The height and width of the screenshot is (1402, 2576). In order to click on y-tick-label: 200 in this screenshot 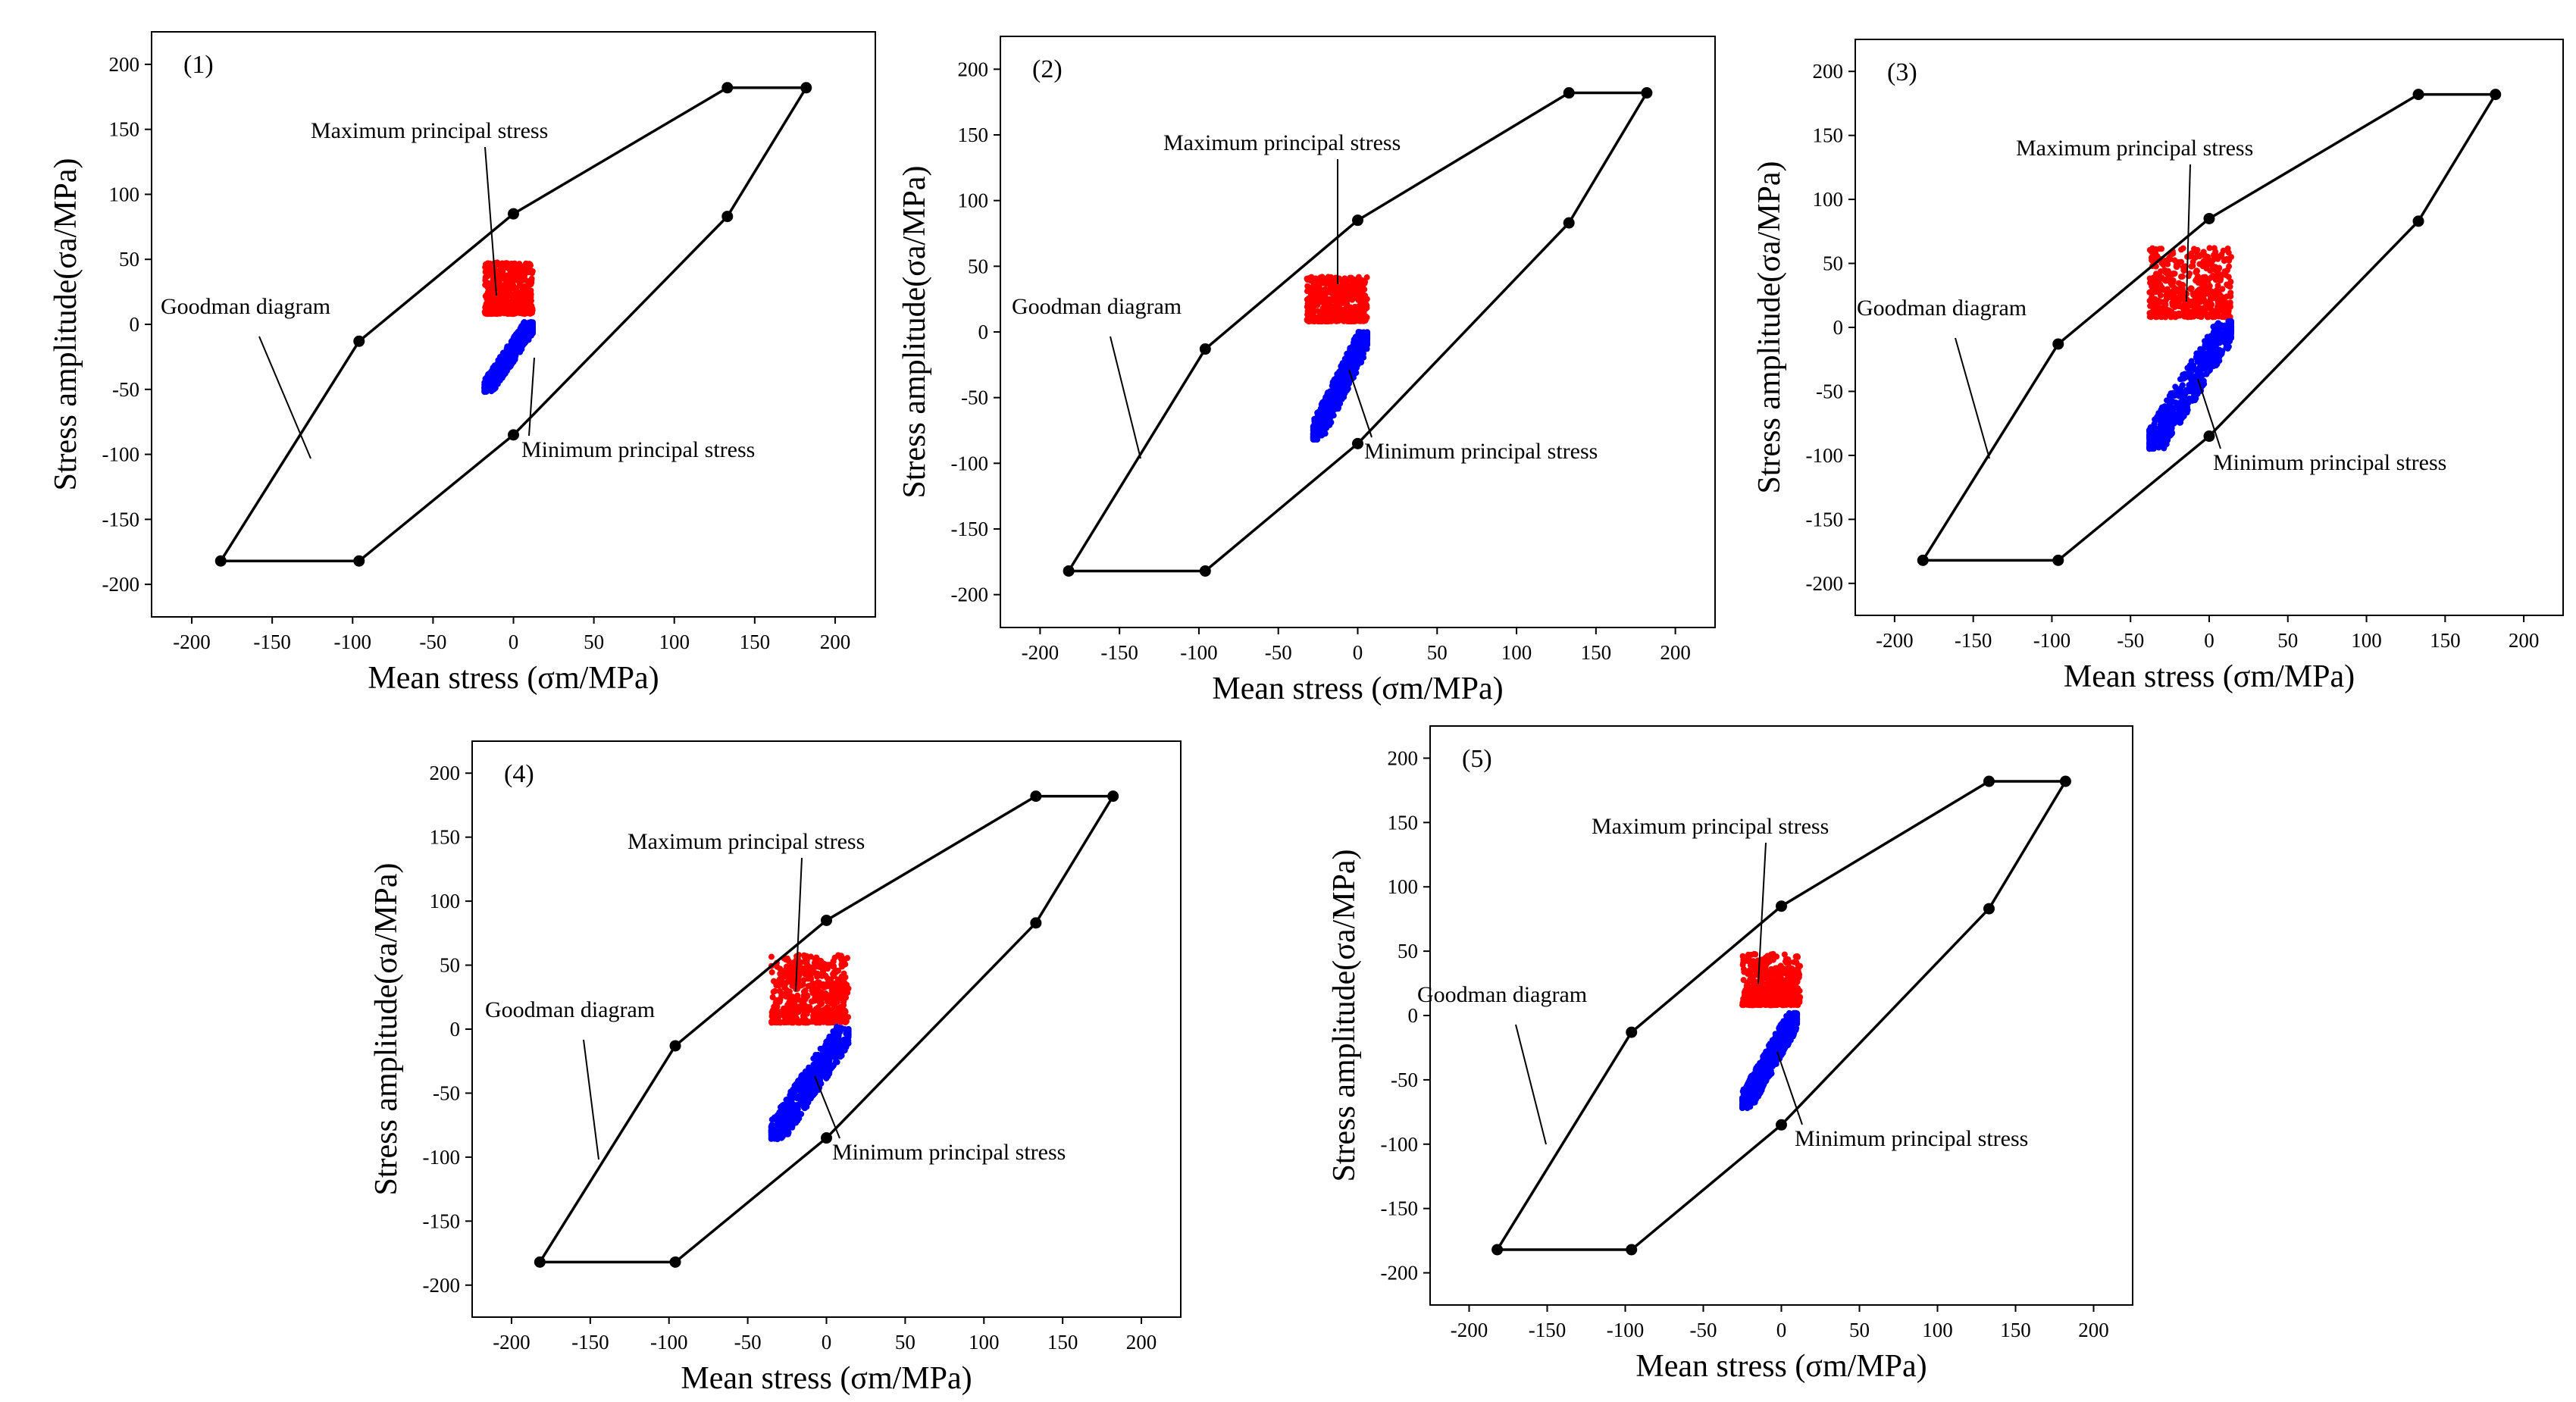, I will do `click(1404, 757)`.